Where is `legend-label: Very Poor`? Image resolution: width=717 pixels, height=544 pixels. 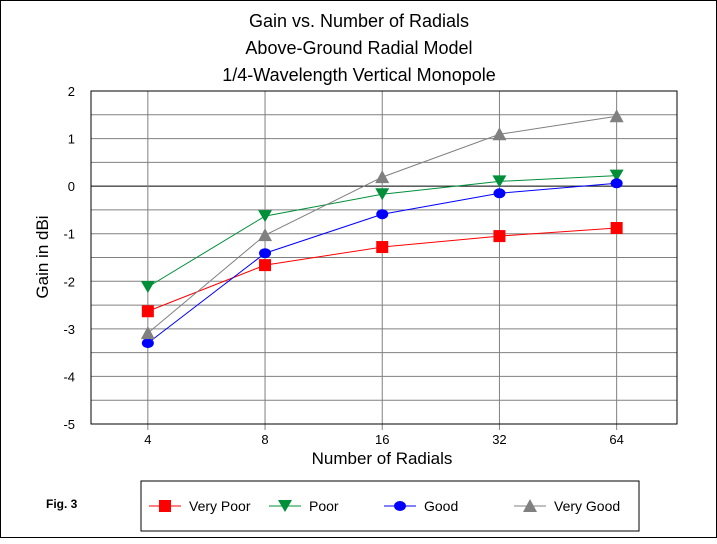
legend-label: Very Poor is located at coordinates (220, 506).